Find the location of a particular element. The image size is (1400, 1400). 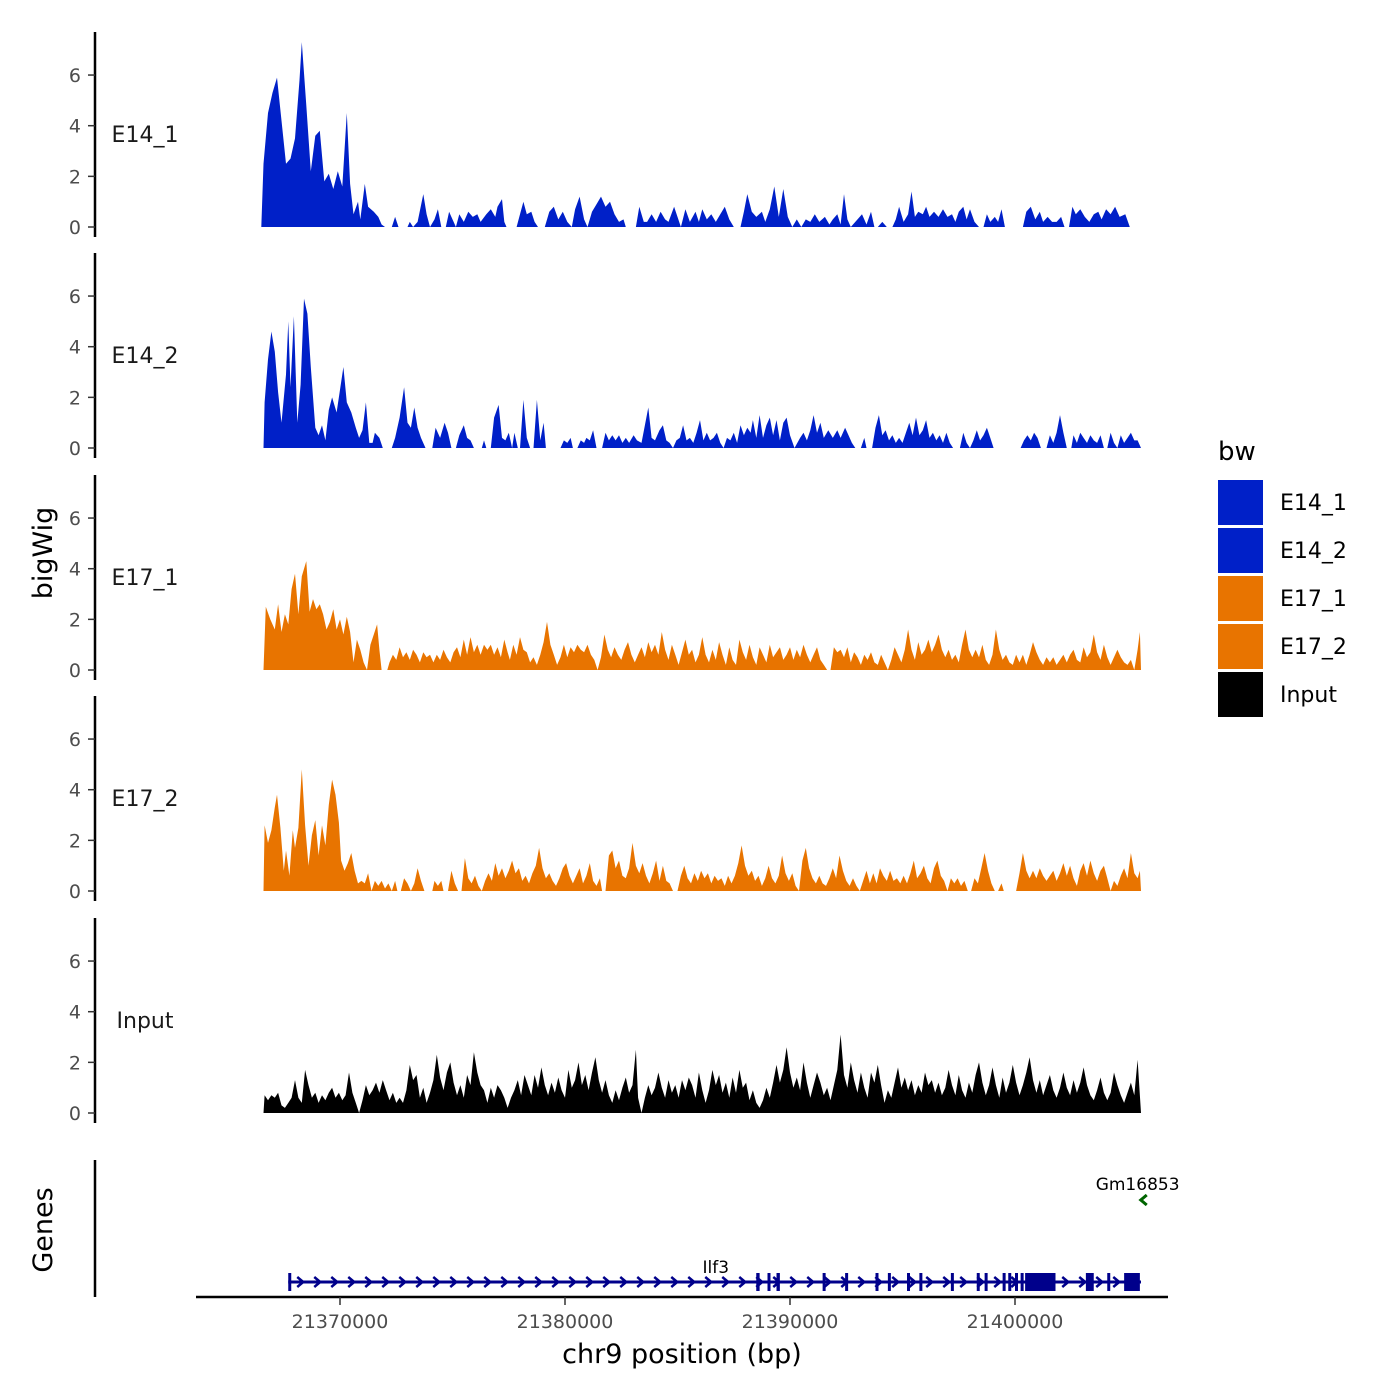

legend-label: E17_2 is located at coordinates (1313, 647).